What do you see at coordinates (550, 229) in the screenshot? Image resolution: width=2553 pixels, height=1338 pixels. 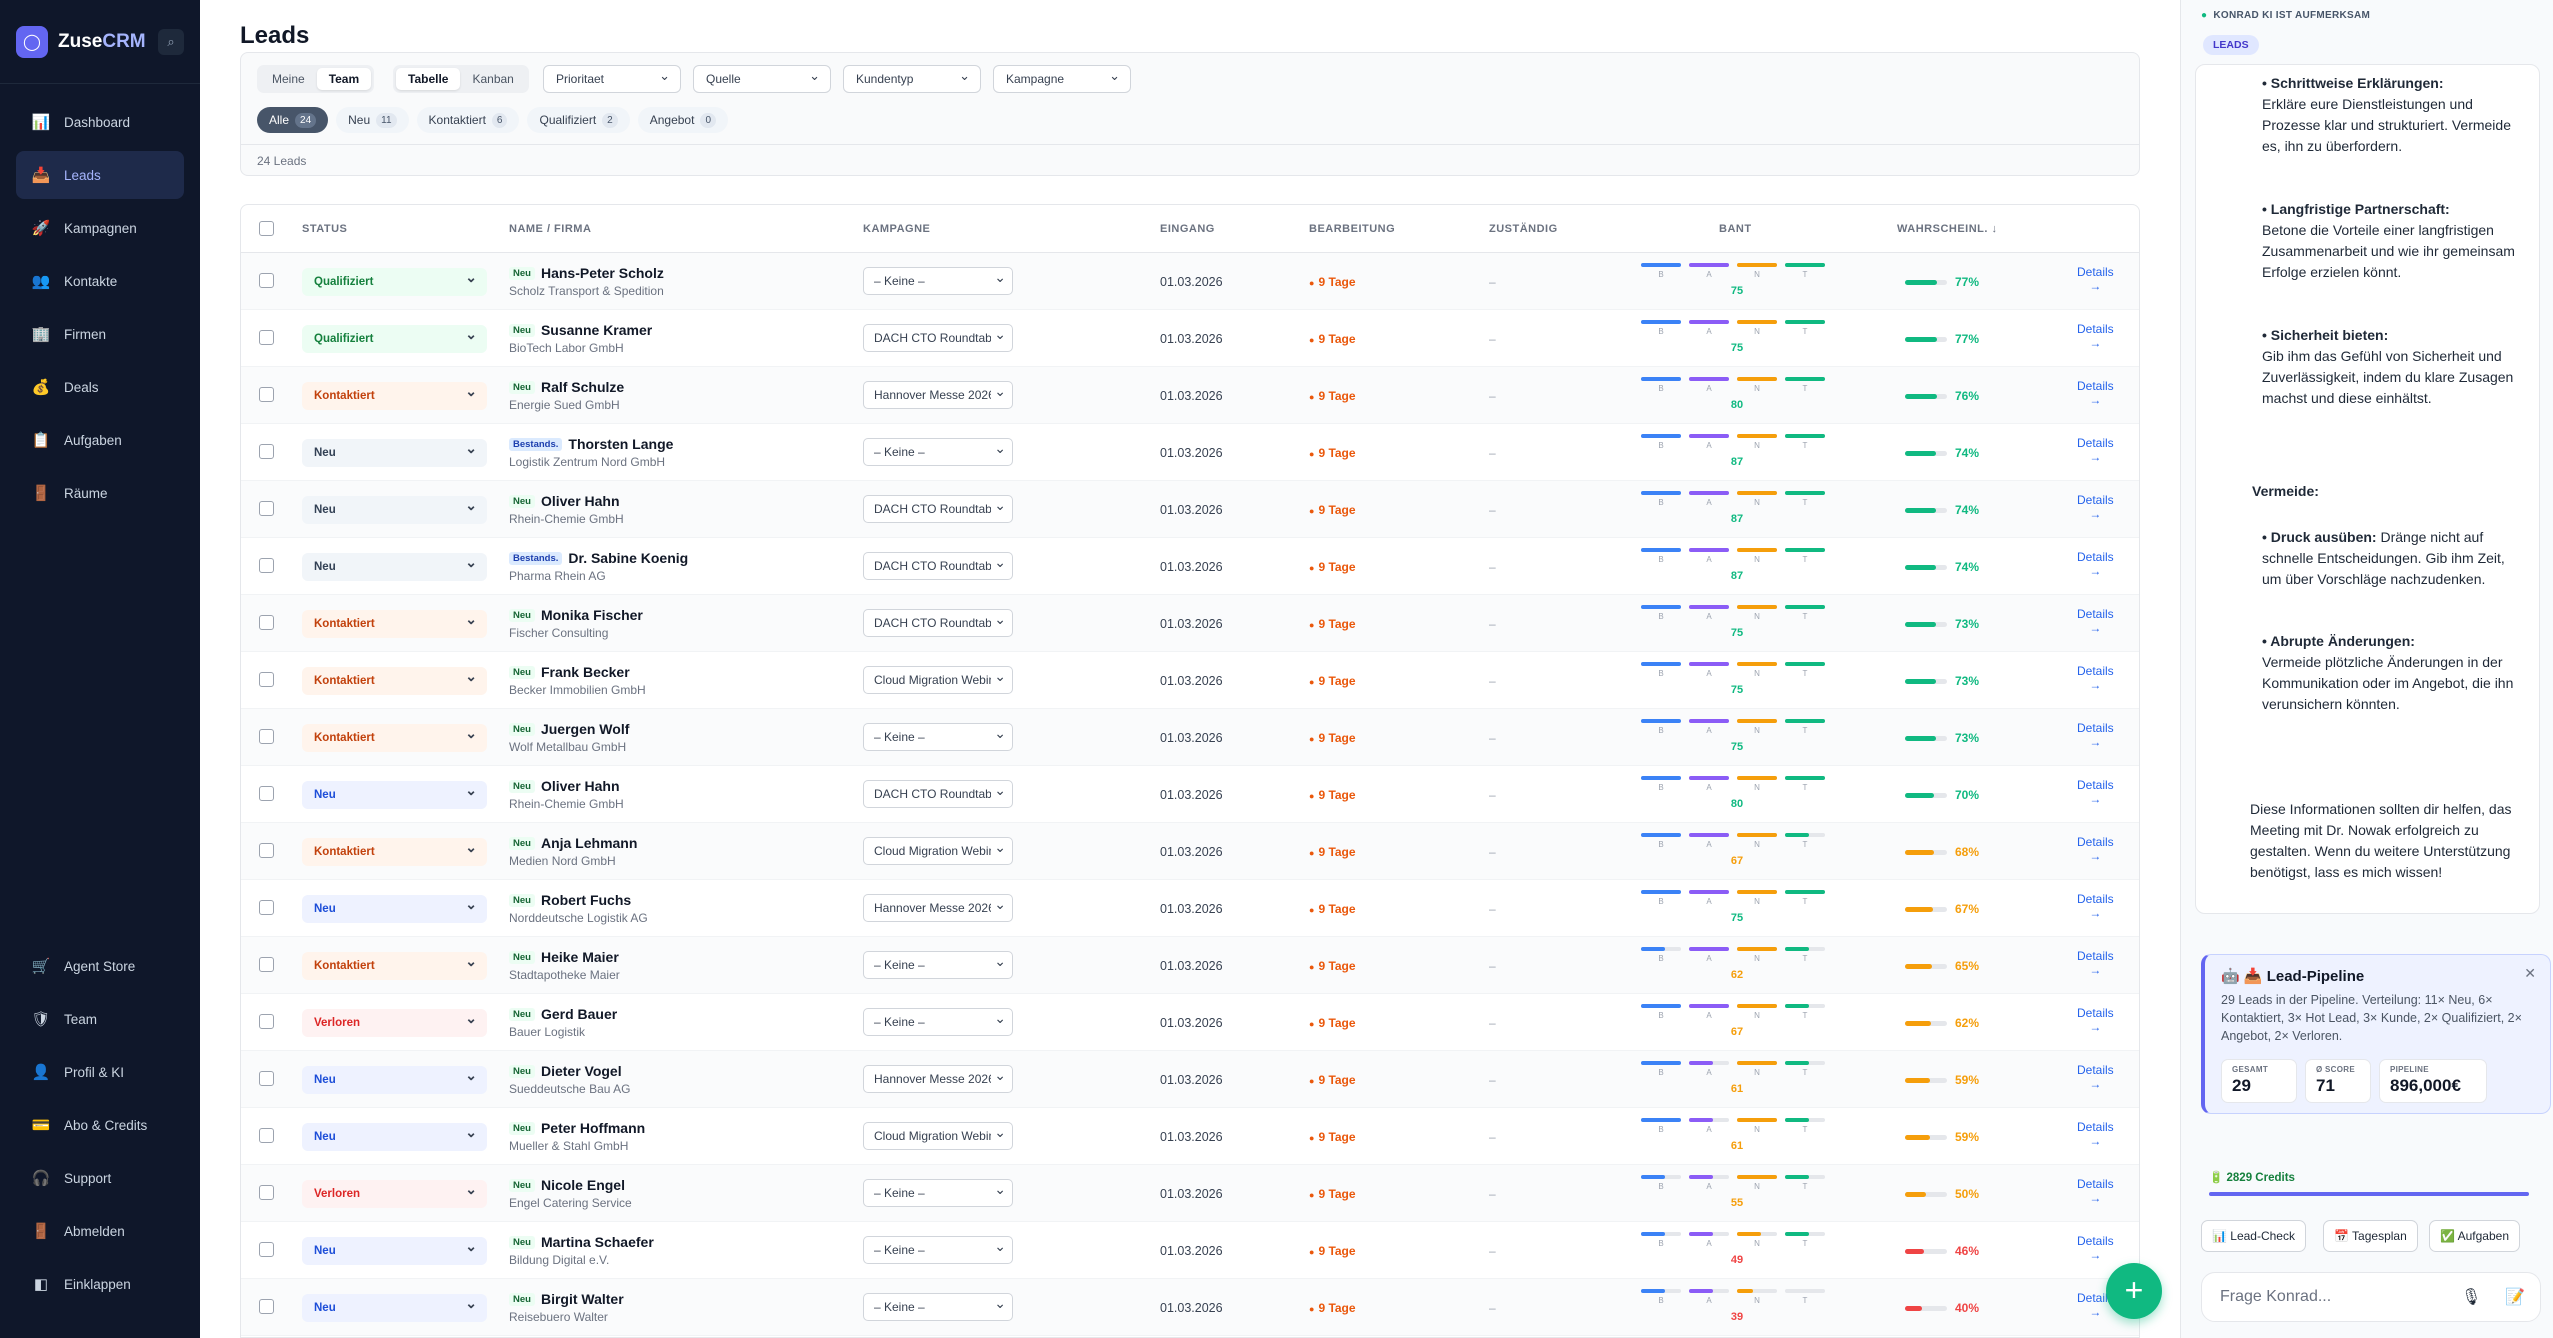 I see `col-name: NAME / FIRMA` at bounding box center [550, 229].